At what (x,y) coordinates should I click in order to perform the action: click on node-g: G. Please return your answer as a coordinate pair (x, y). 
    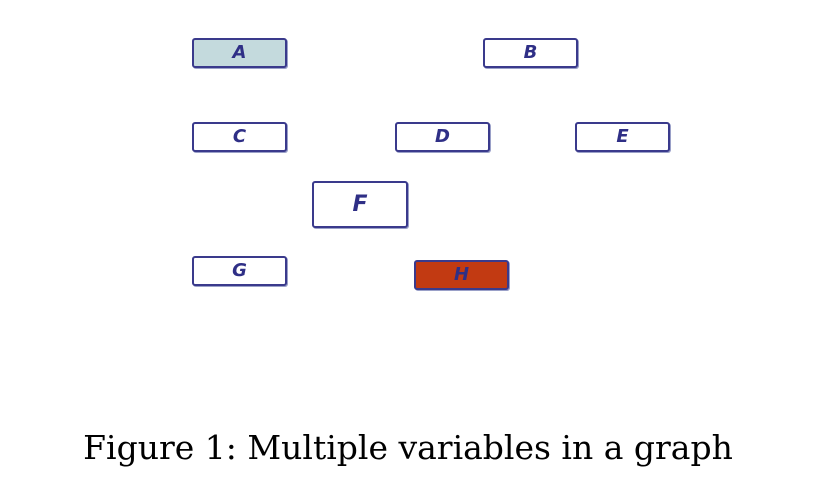
    Looking at the image, I should click on (239, 271).